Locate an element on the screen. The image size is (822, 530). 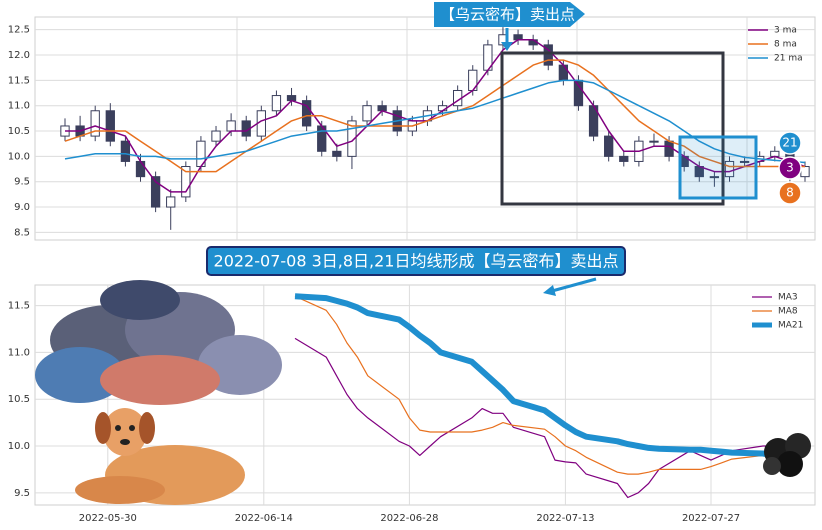
cloud-illustration is located at coordinates (158, 342).